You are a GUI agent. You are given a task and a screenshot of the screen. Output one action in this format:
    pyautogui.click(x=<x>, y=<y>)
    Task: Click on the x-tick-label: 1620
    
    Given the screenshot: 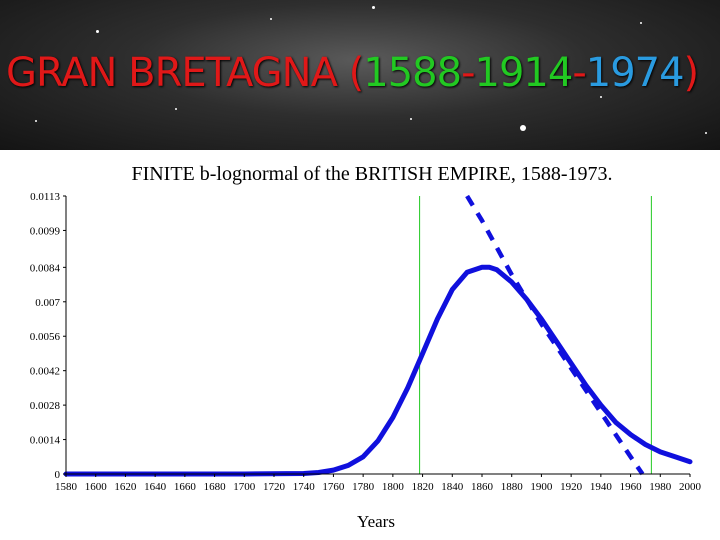 What is the action you would take?
    pyautogui.click(x=125, y=487)
    